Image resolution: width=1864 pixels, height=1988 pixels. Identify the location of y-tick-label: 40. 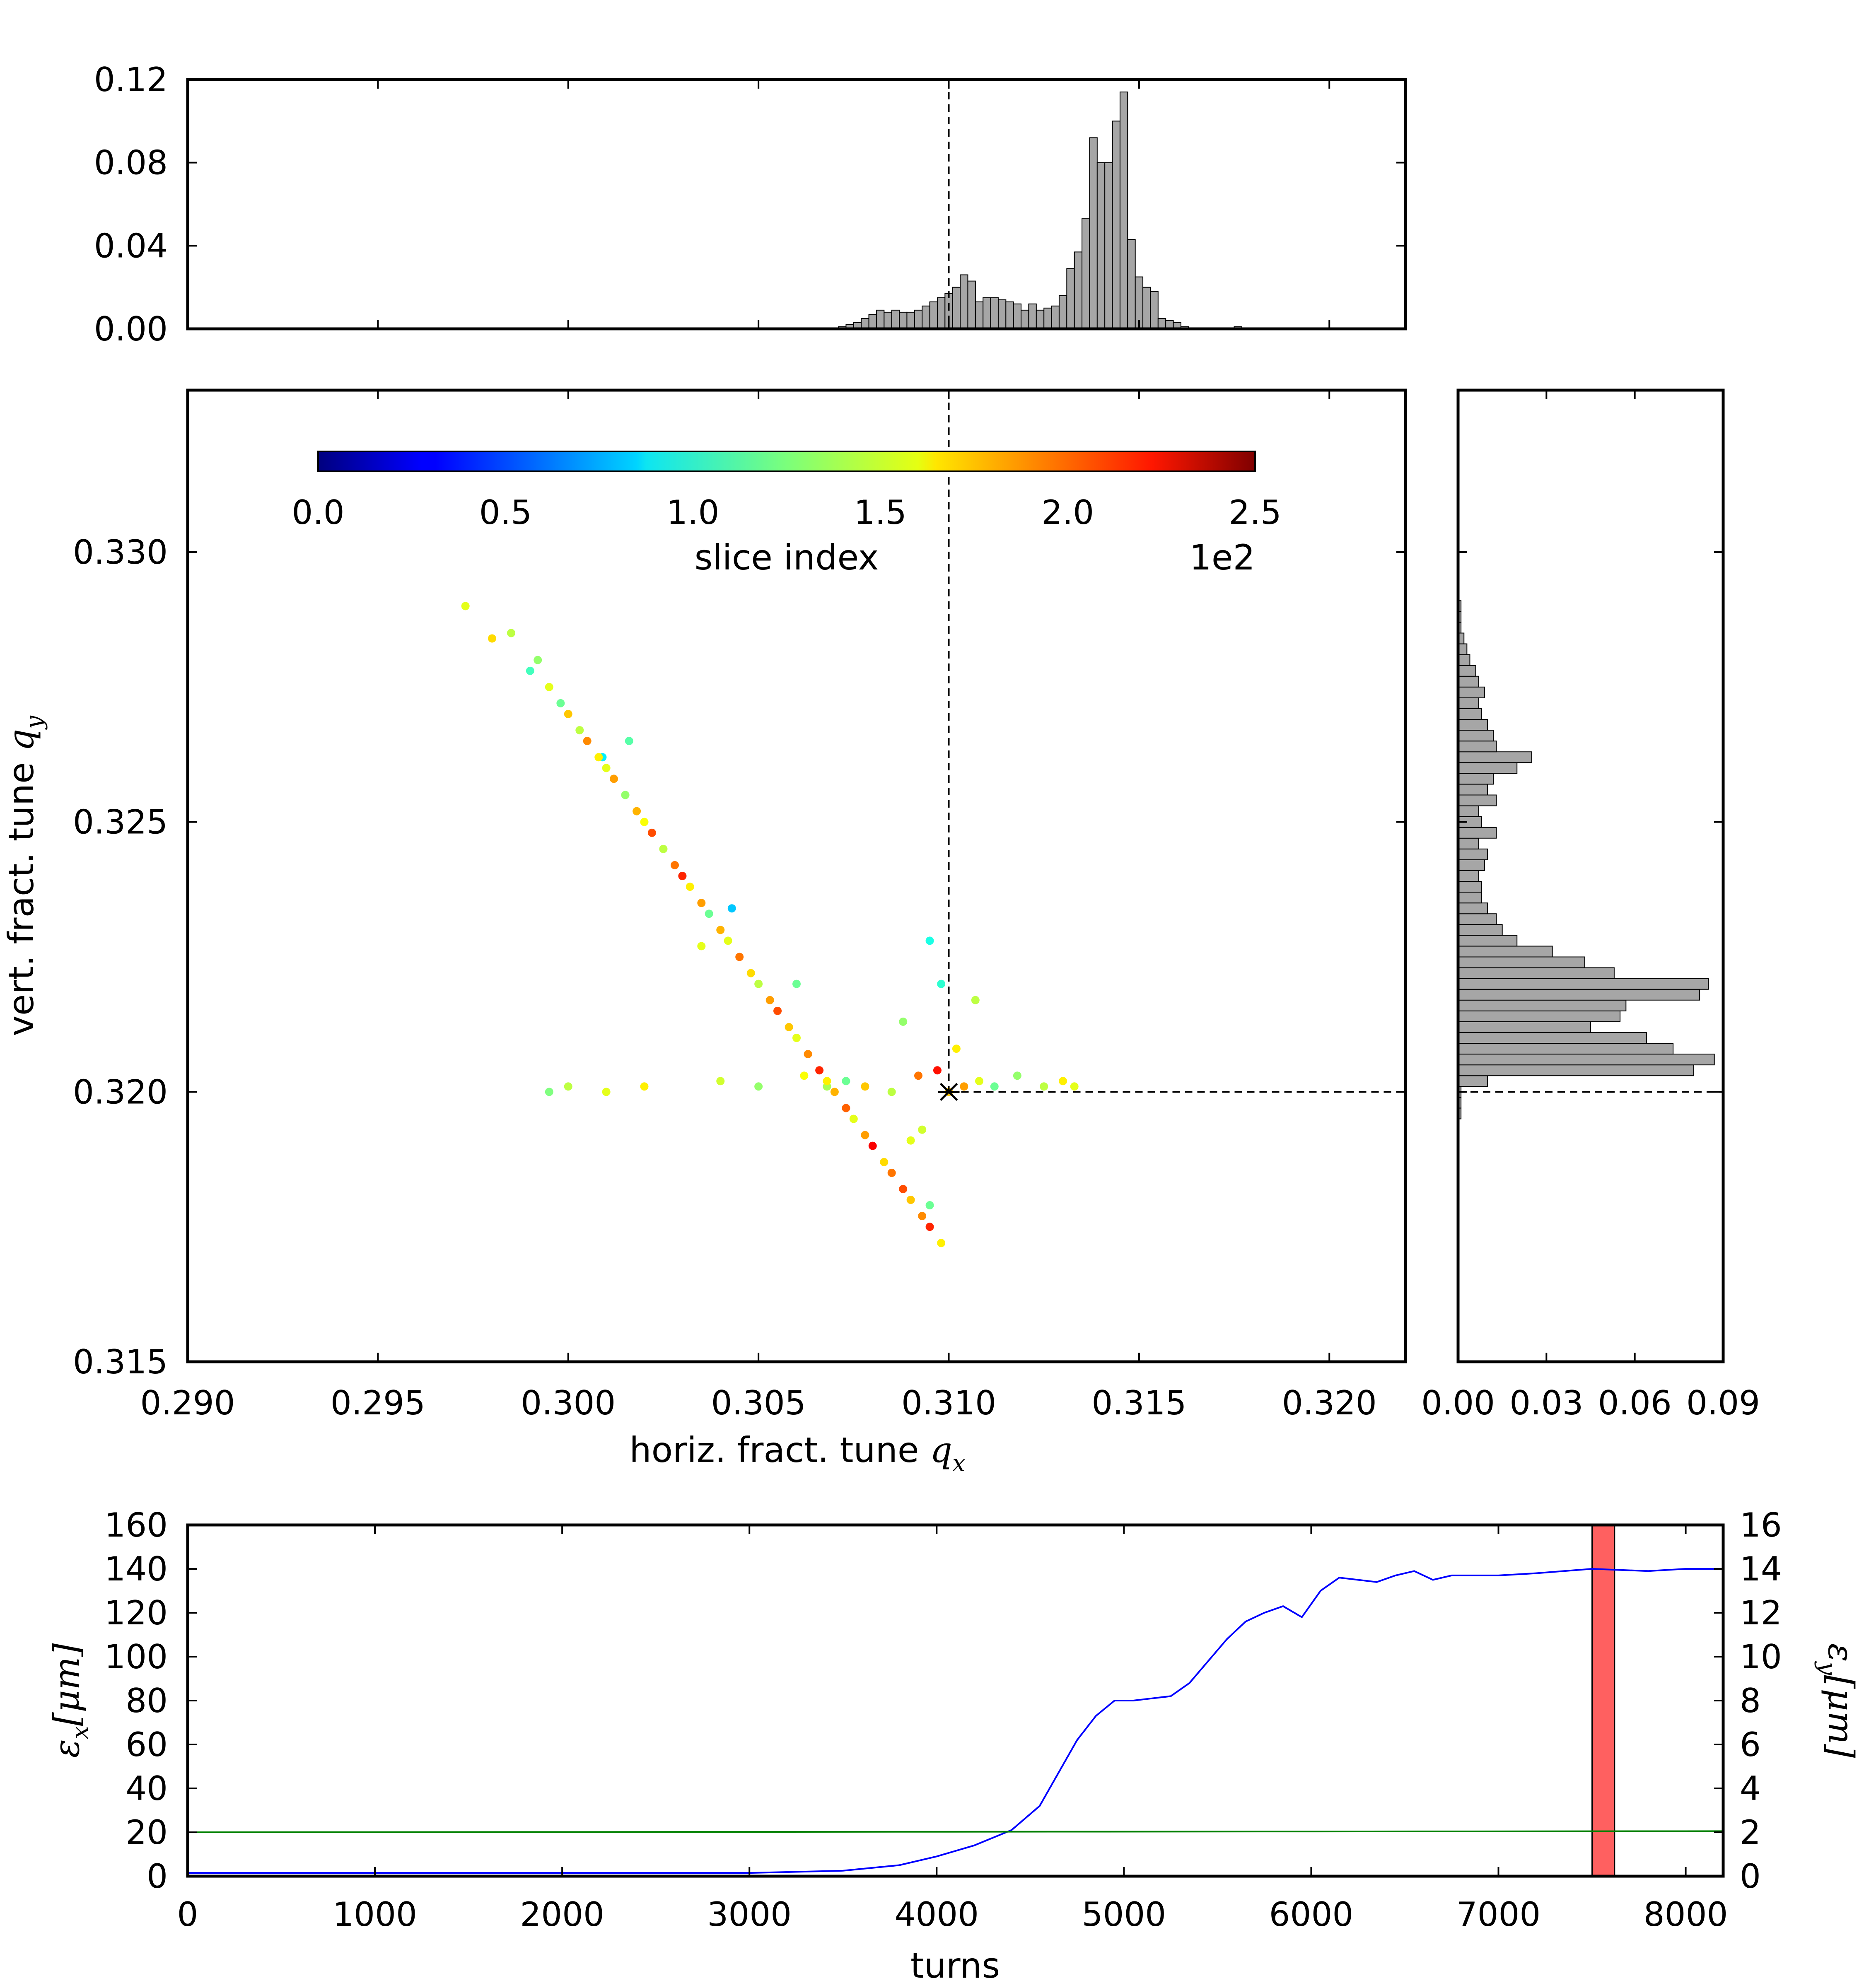
(147, 1788).